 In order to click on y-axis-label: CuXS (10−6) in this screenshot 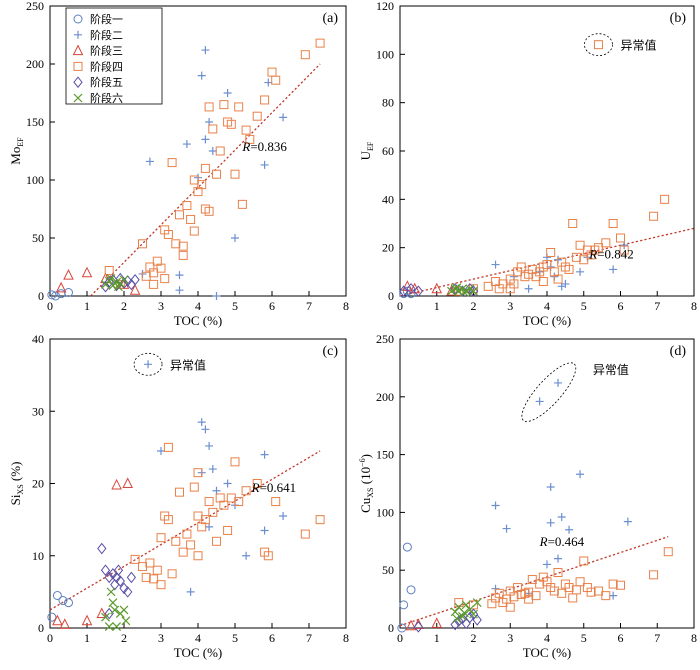, I will do `click(366, 483)`.